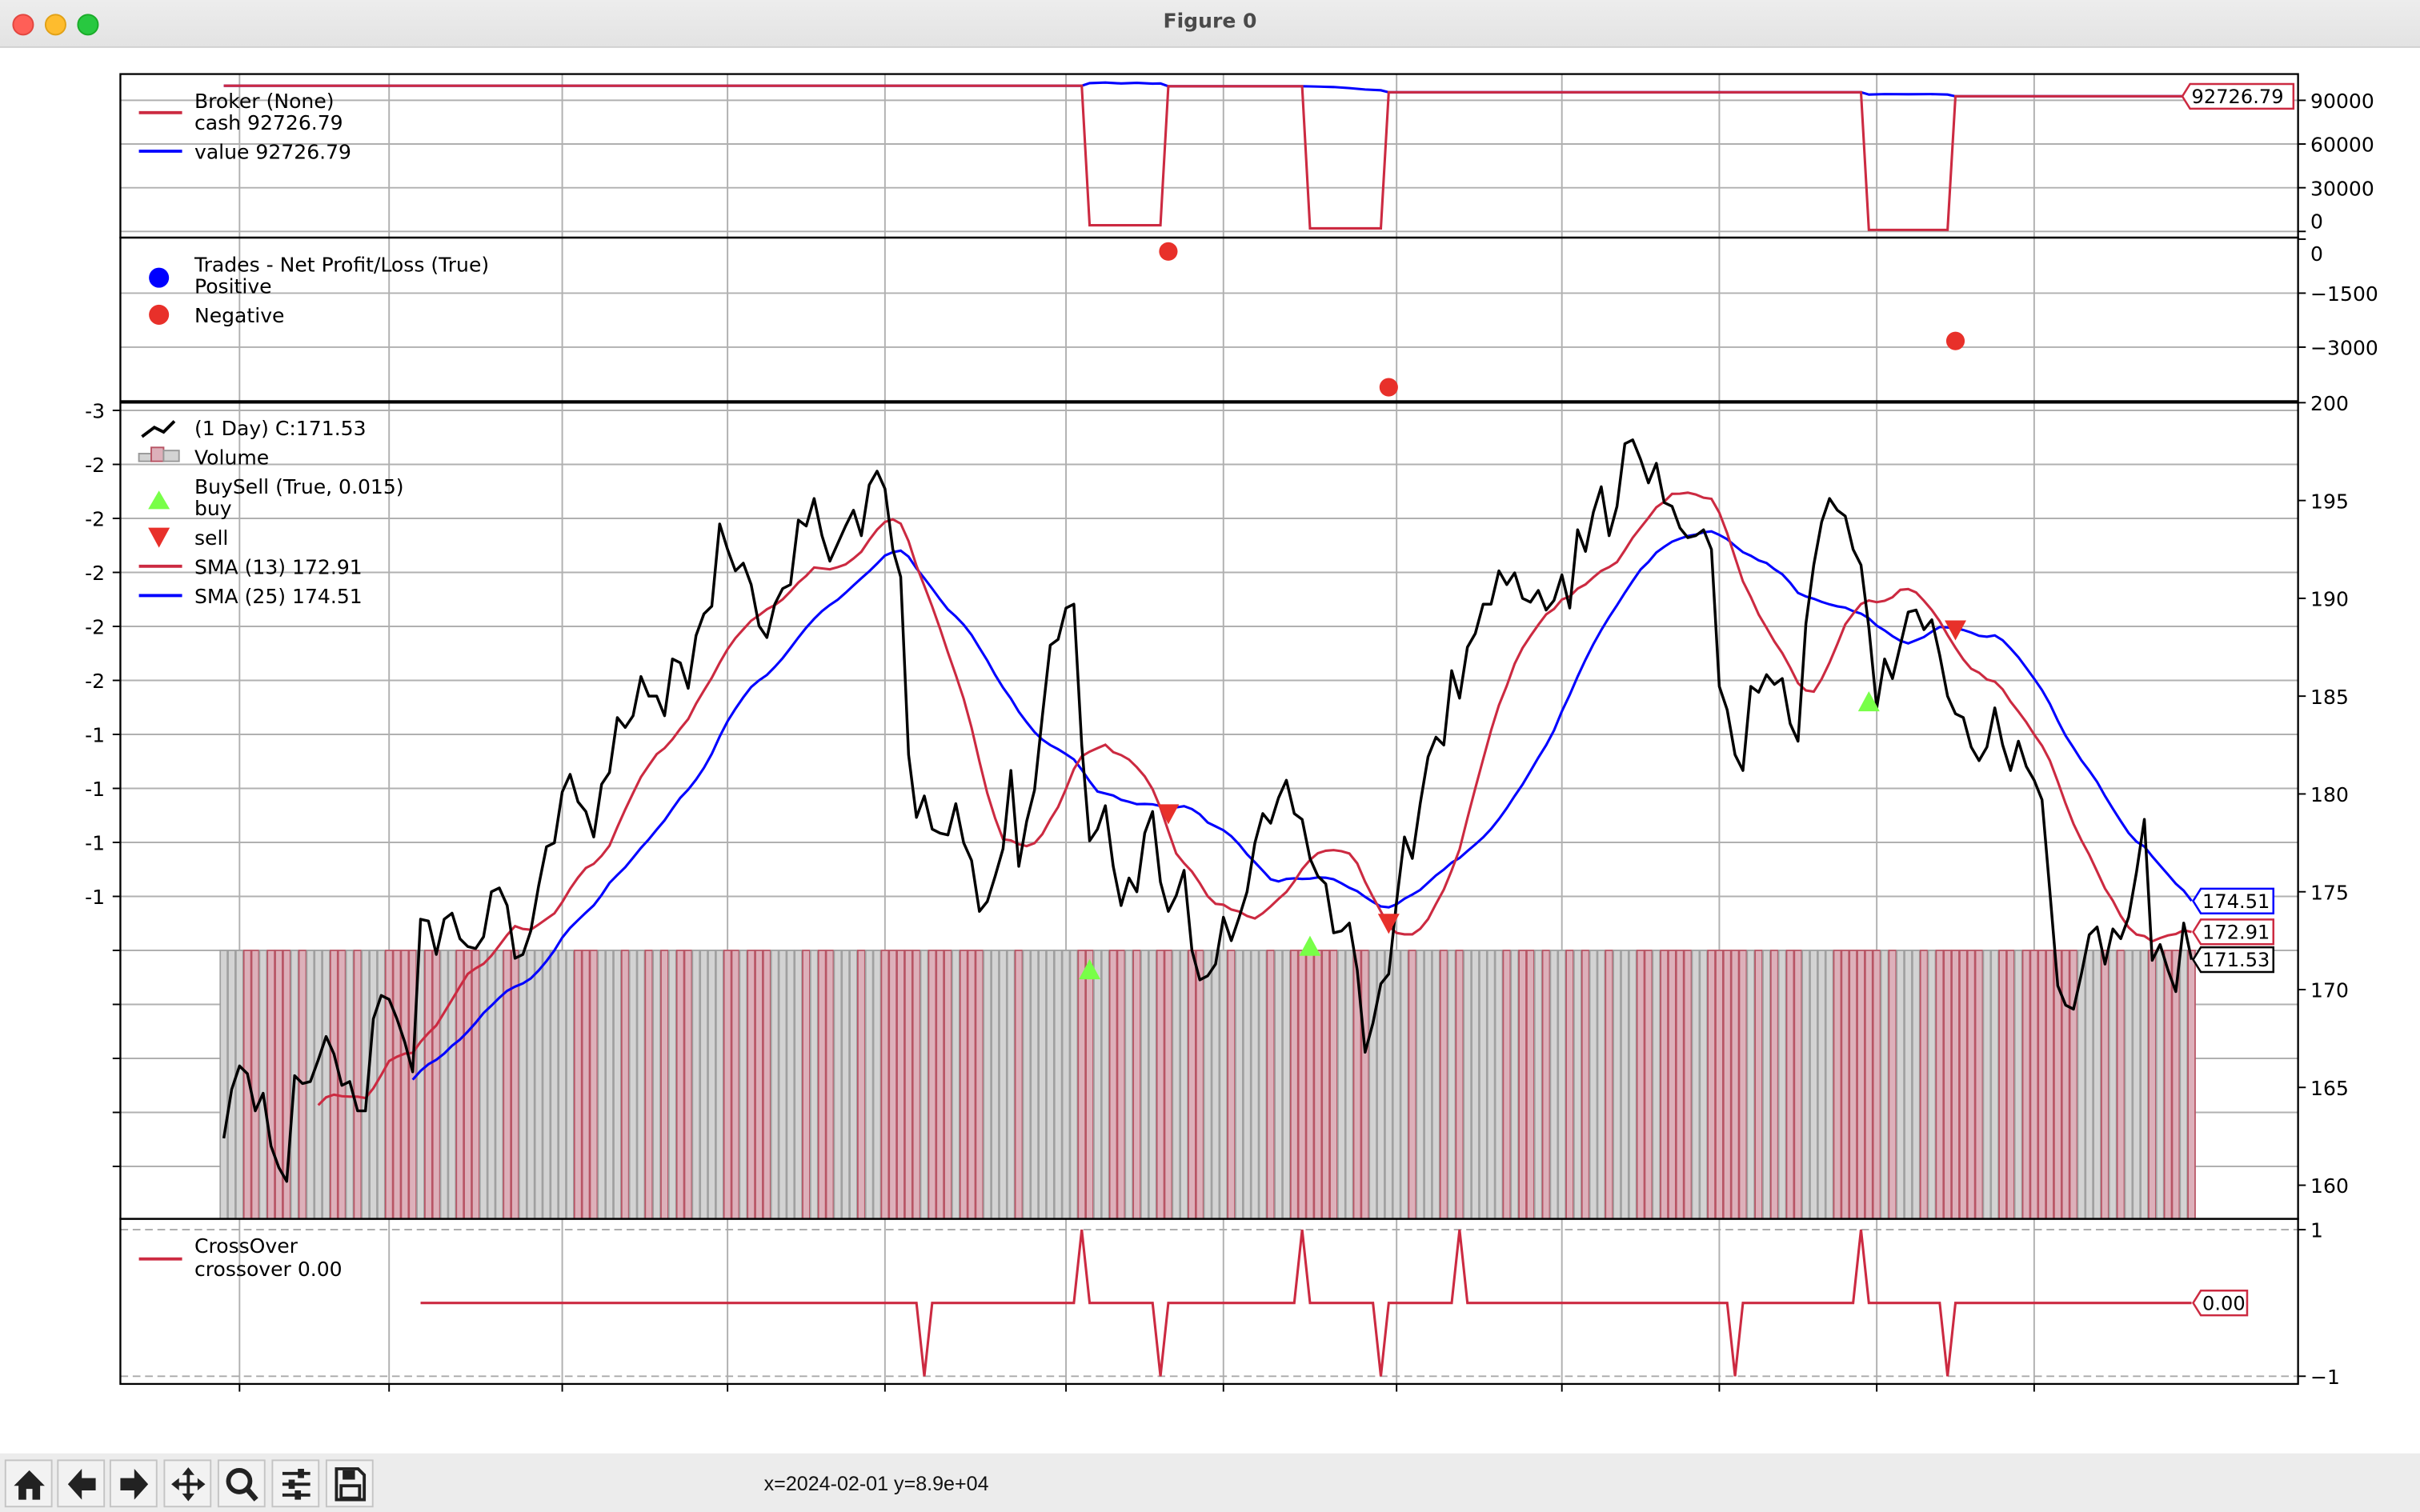 The height and width of the screenshot is (1512, 2420). I want to click on sma13-value-tag-label: 172.91, so click(2236, 933).